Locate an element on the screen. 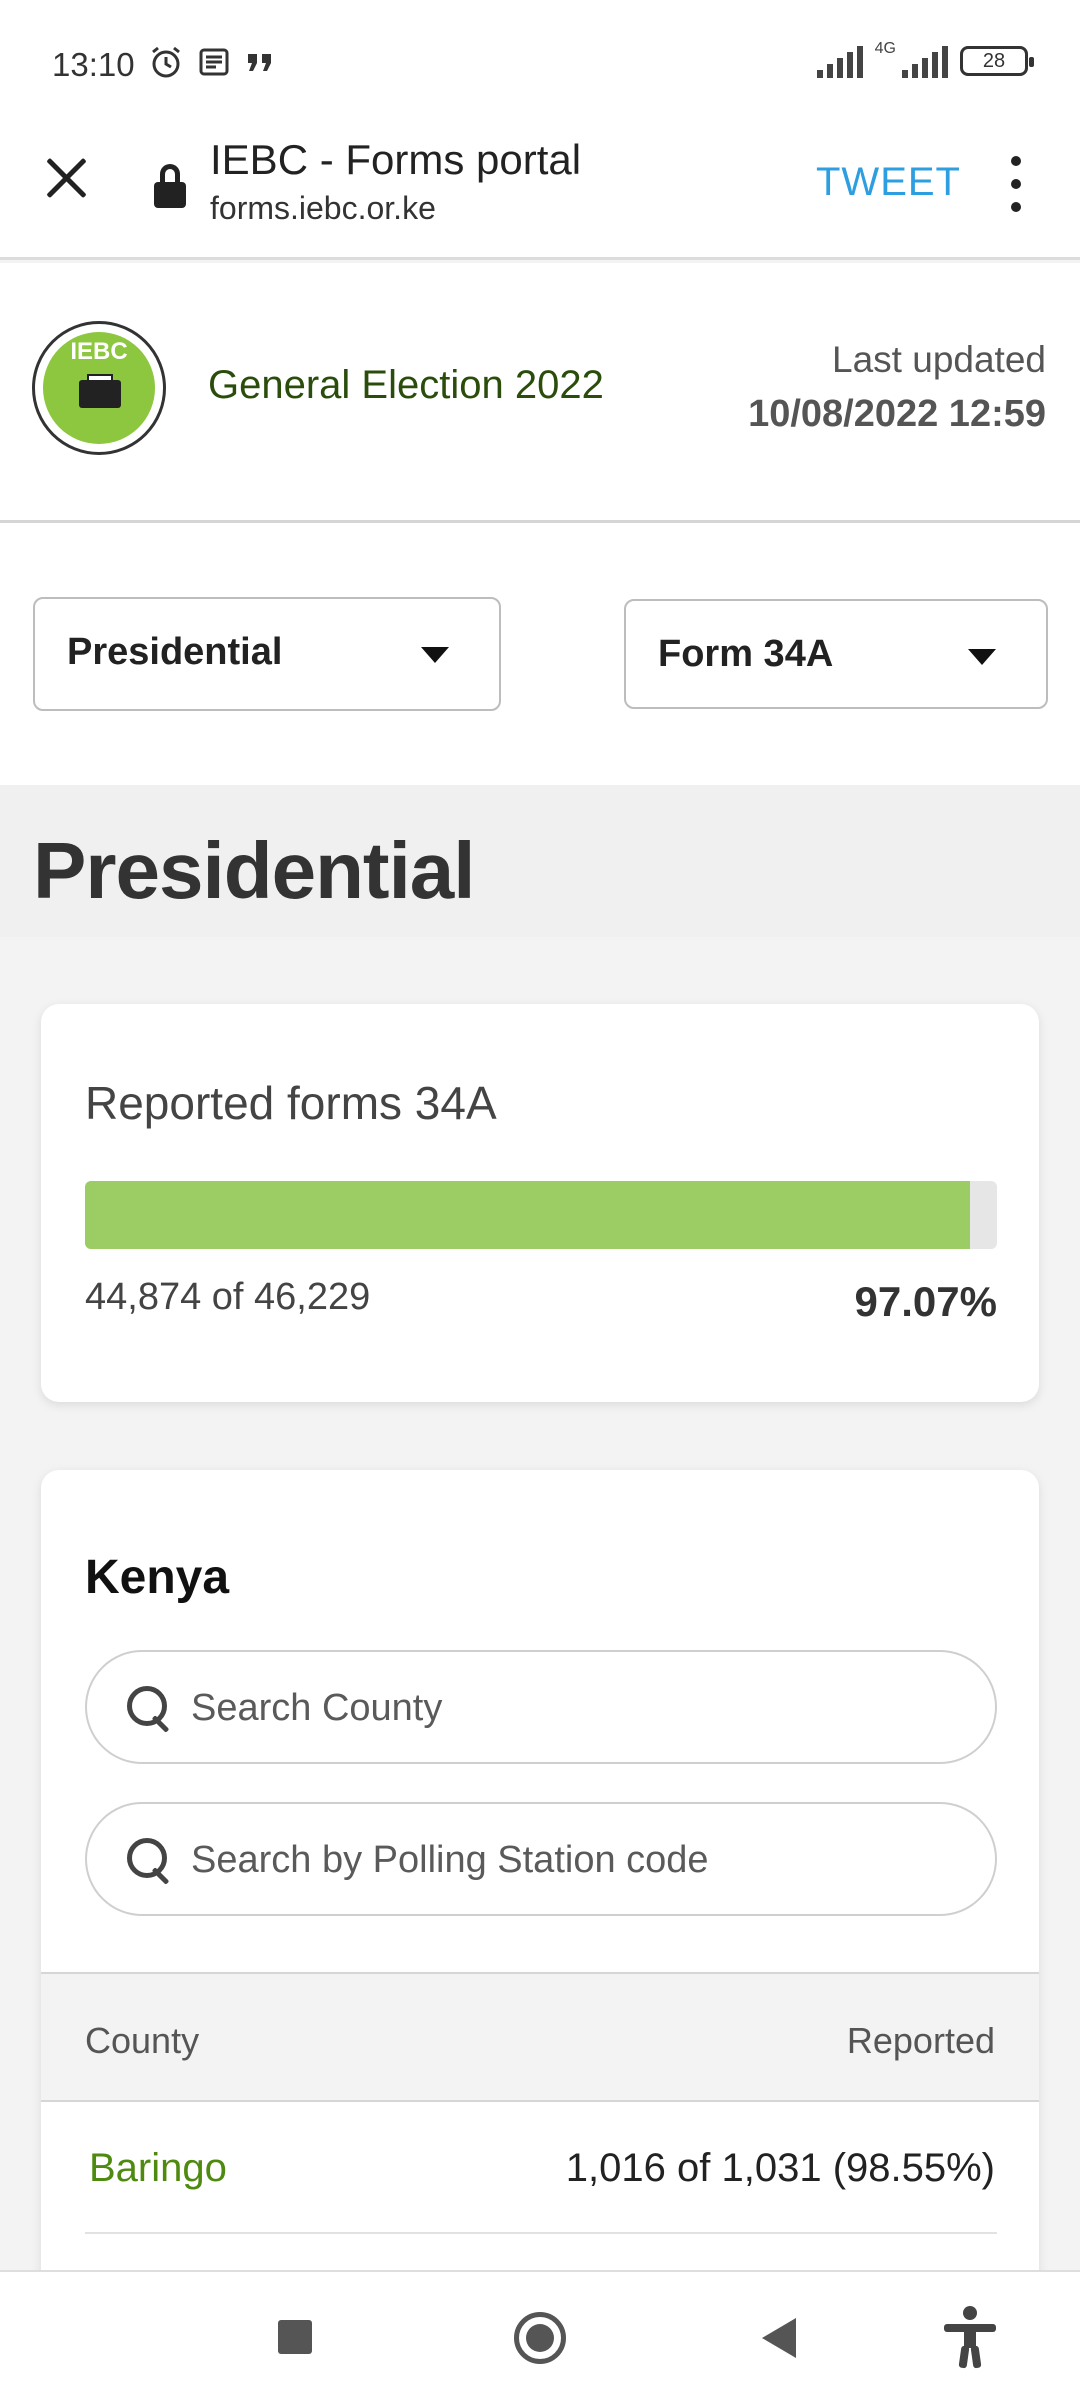 The height and width of the screenshot is (2400, 1080). progress-percent: 97.07% is located at coordinates (925, 1301).